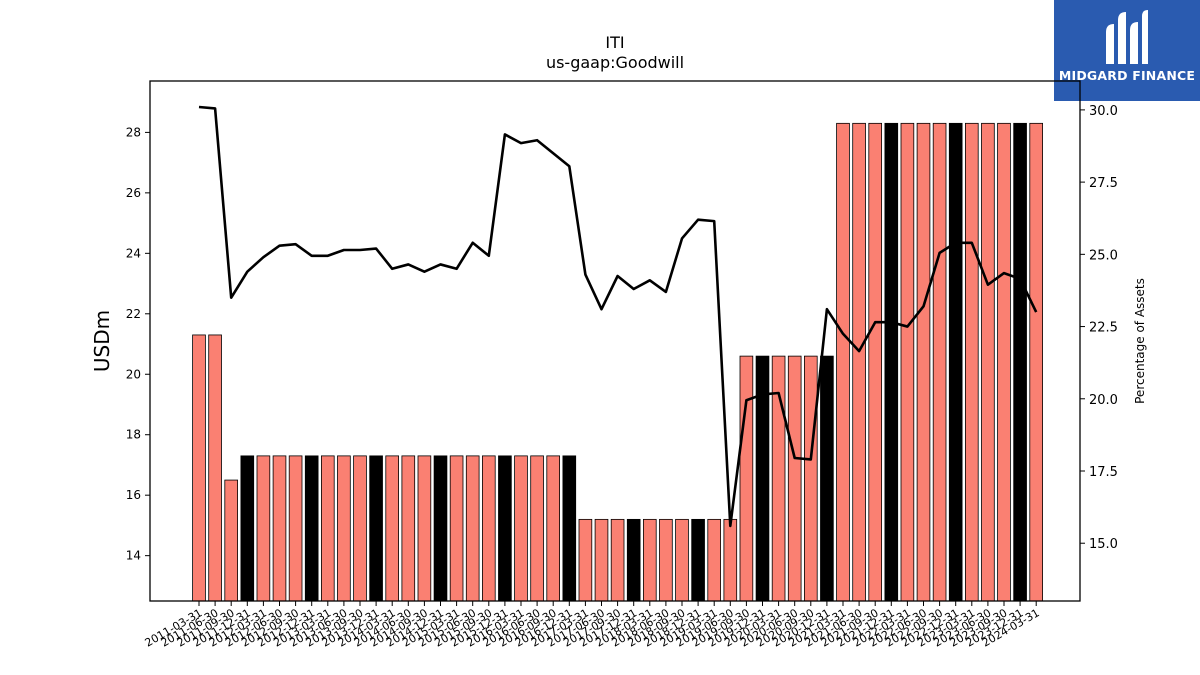 The width and height of the screenshot is (1200, 675). I want to click on y-tick-label: 26, so click(133, 193).